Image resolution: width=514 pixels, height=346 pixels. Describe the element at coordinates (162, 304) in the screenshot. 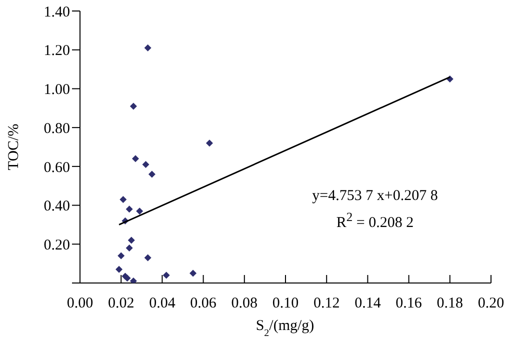

I see `x-tick-label: 0.04` at that location.